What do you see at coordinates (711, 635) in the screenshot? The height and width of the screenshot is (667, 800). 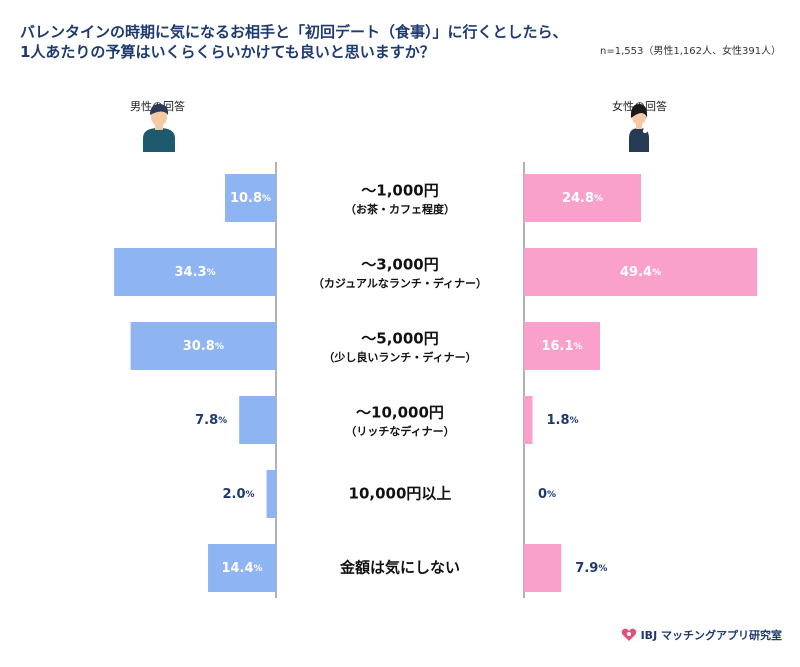 I see `footer-brand-text: IBJ マッチングアプリ研究室` at bounding box center [711, 635].